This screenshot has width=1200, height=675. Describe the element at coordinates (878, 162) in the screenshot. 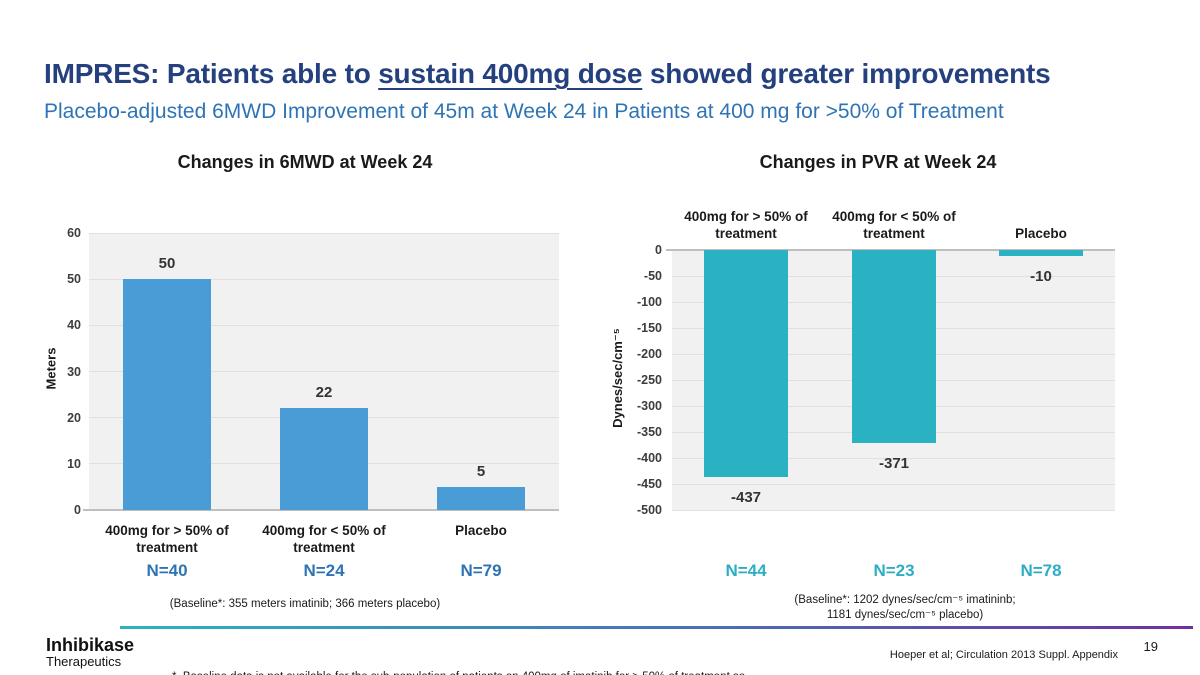

I see `chart-title-pvr: Changes in PVR at Week 24` at that location.